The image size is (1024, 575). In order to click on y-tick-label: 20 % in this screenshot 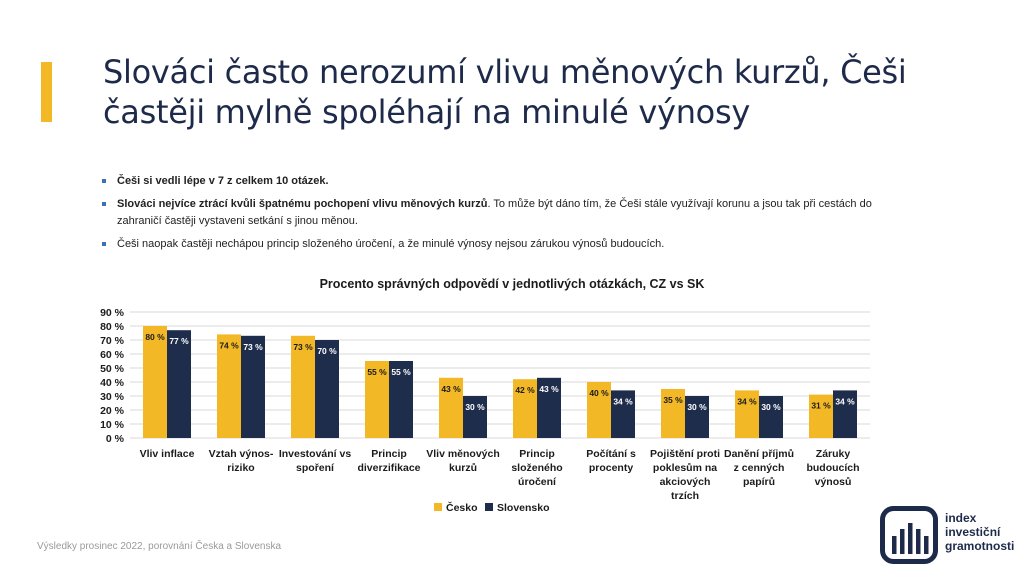, I will do `click(112, 411)`.